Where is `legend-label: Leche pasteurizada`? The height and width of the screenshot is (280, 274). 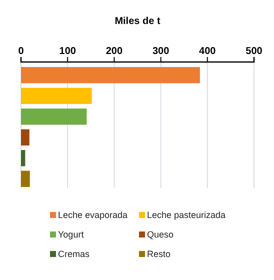 legend-label: Leche pasteurizada is located at coordinates (186, 215).